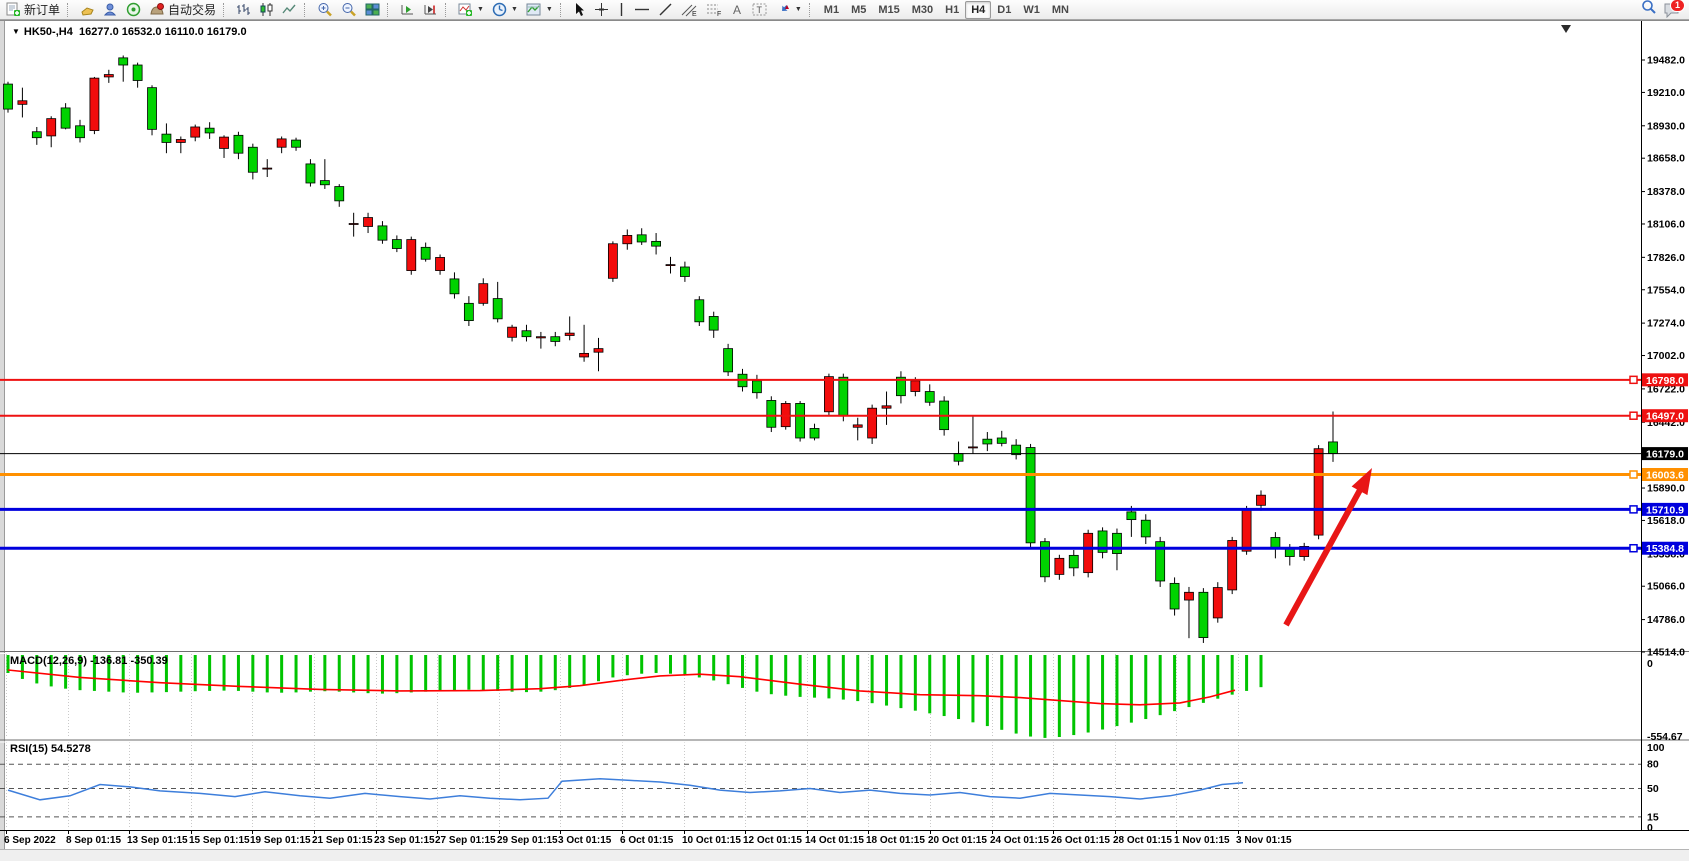 This screenshot has width=1689, height=861. Describe the element at coordinates (1666, 224) in the screenshot. I see `price-axis-label: 18106.0` at that location.